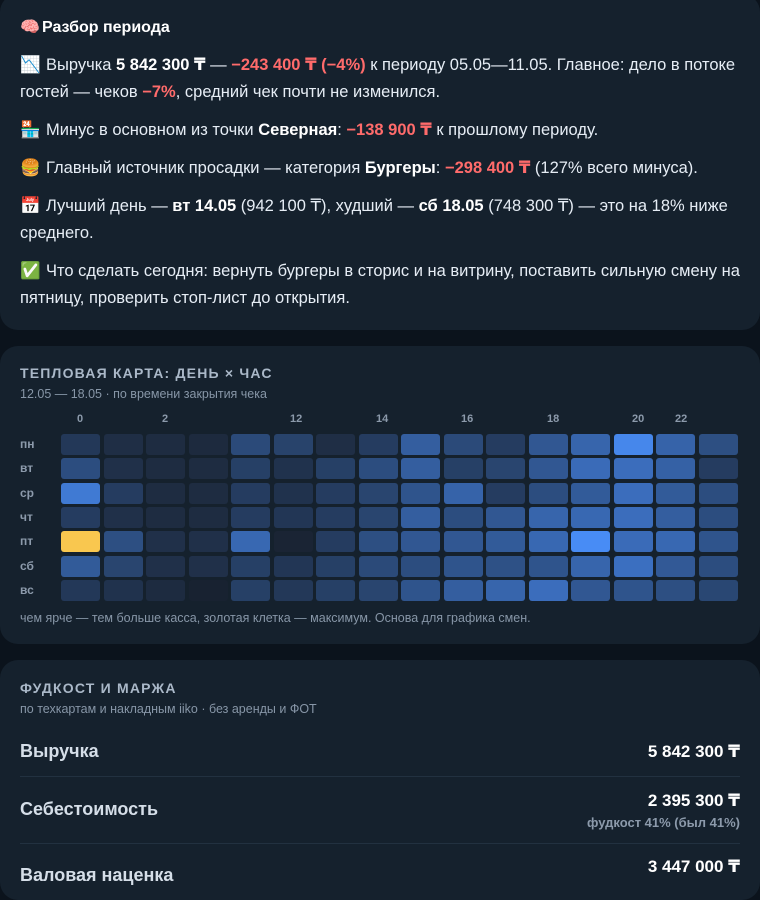 The height and width of the screenshot is (900, 760). What do you see at coordinates (681, 419) in the screenshot?
I see `heatmap-hour-label: 22` at bounding box center [681, 419].